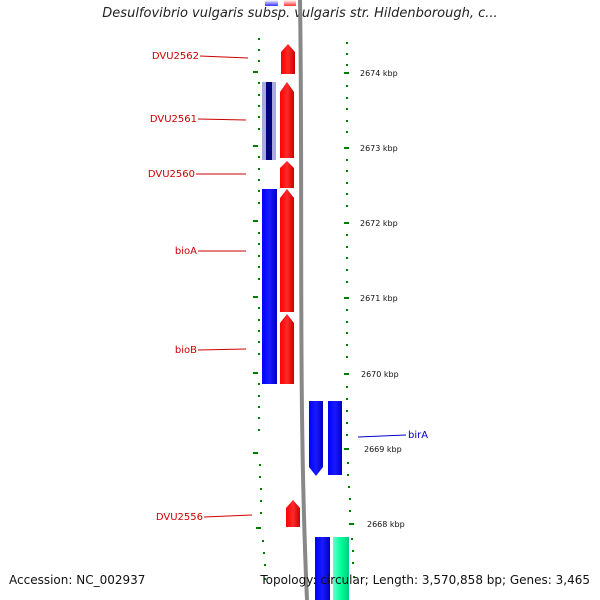  What do you see at coordinates (287, 174) in the screenshot?
I see `gene-dvu2560` at bounding box center [287, 174].